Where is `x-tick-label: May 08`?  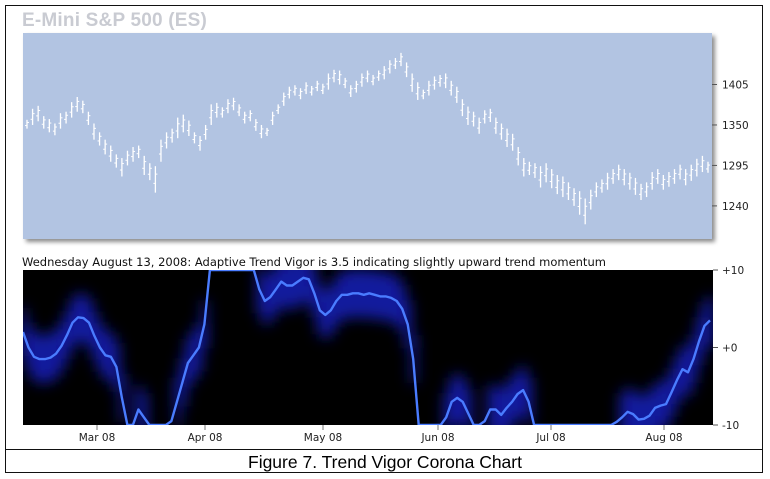 x-tick-label: May 08 is located at coordinates (323, 438).